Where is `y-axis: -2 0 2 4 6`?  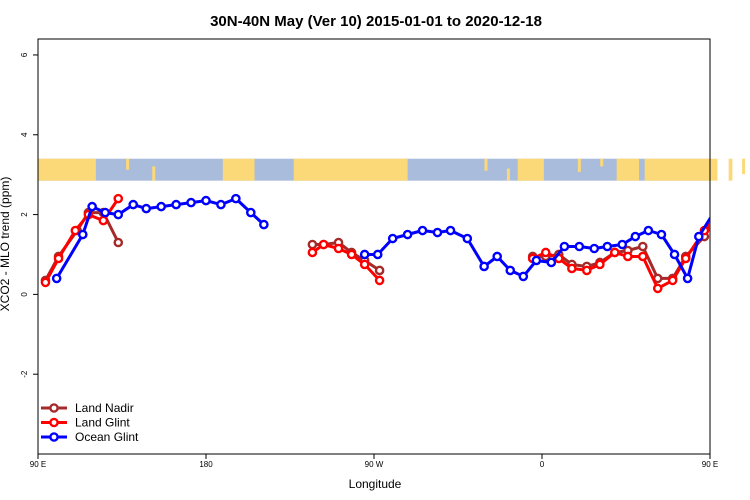
y-axis: -2 0 2 4 6 is located at coordinates (29, 215).